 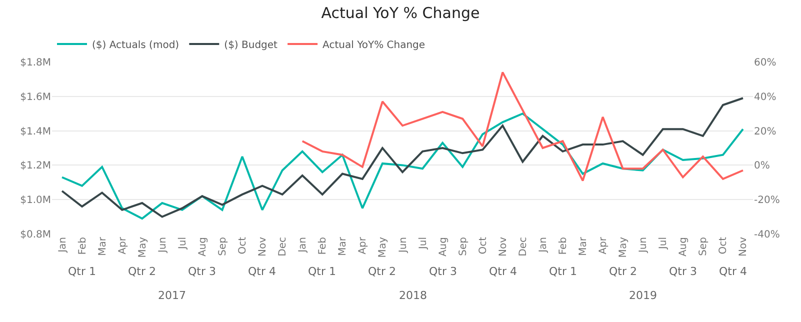 What do you see at coordinates (765, 97) in the screenshot?
I see `y2-tick-label: 40%` at bounding box center [765, 97].